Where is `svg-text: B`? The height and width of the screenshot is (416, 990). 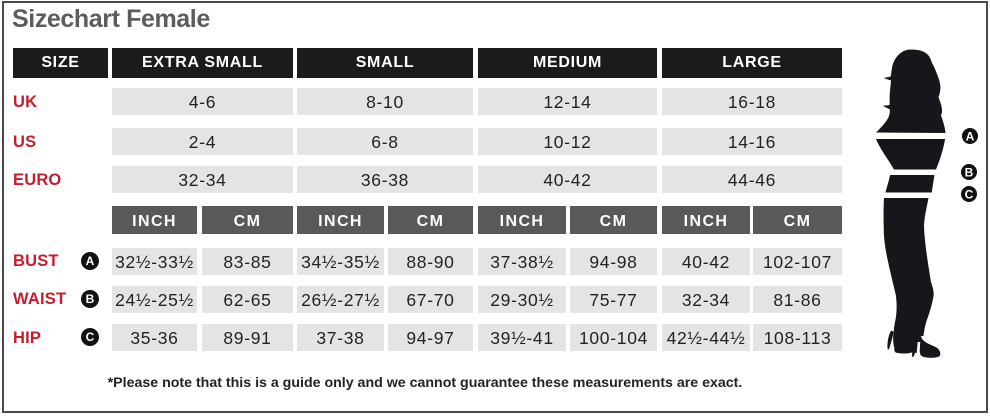
svg-text: B is located at coordinates (969, 173).